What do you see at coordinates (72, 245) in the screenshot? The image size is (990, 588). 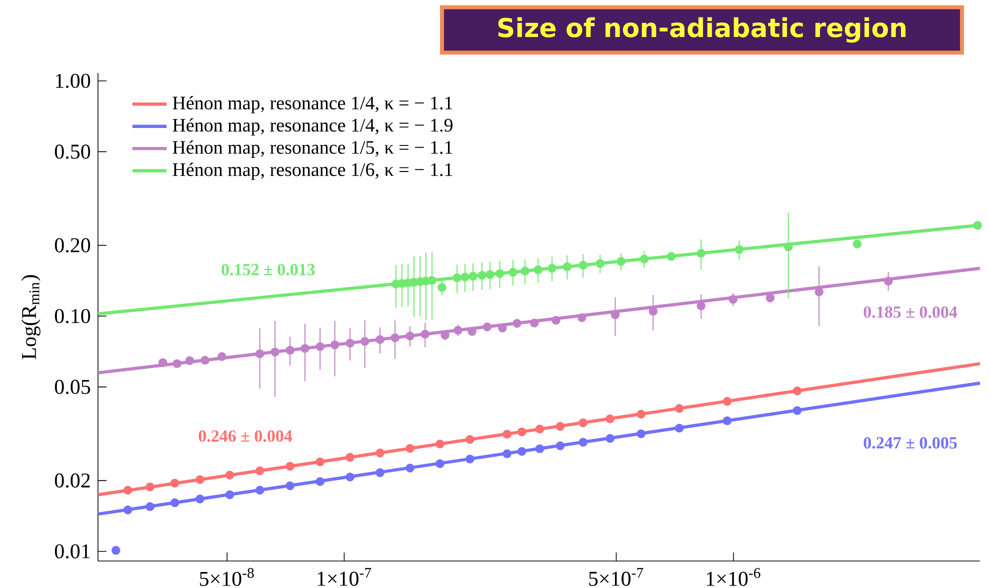 I see `y-tick-label: 0.20` at bounding box center [72, 245].